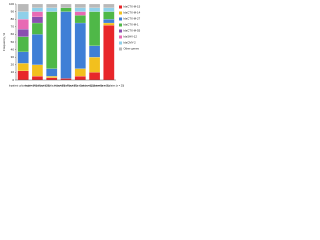  Describe the element at coordinates (4, 42) in the screenshot. I see `y-axis-label: Frequency, %` at that location.